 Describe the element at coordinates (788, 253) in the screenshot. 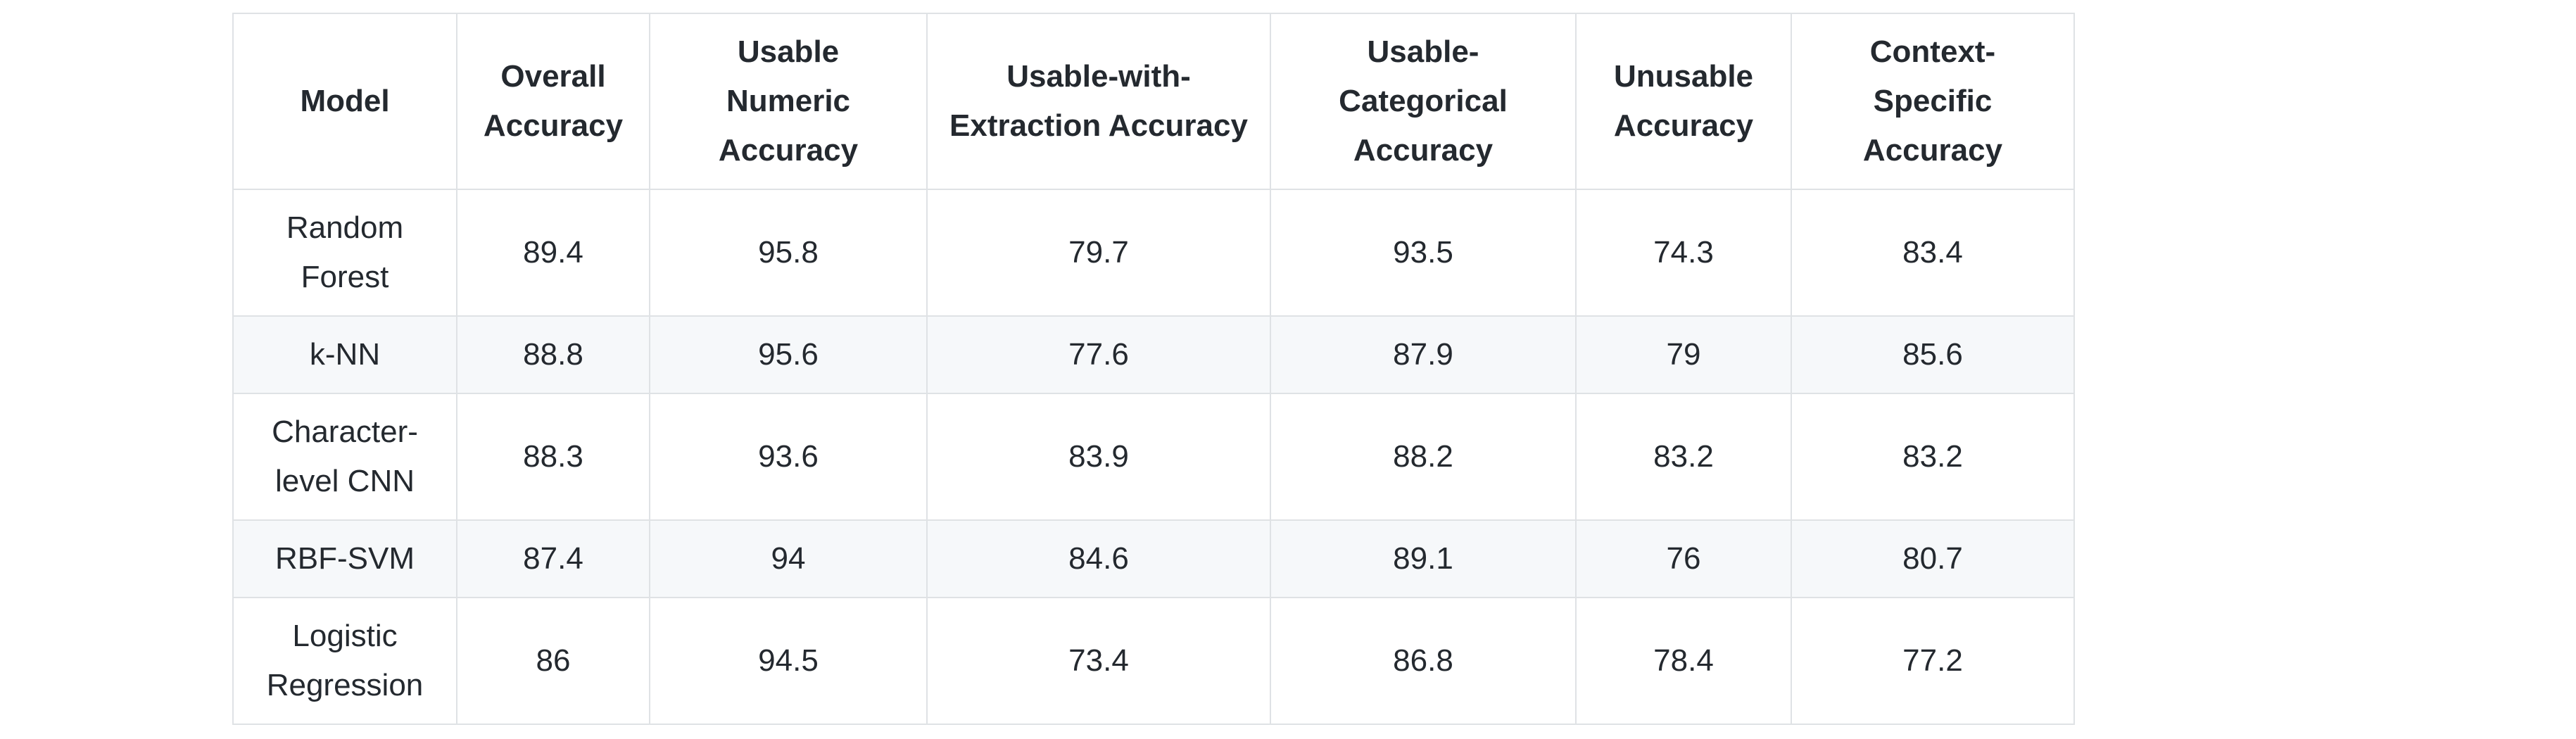

I see `cell-usable-numeric-accuracy: 95.8` at that location.